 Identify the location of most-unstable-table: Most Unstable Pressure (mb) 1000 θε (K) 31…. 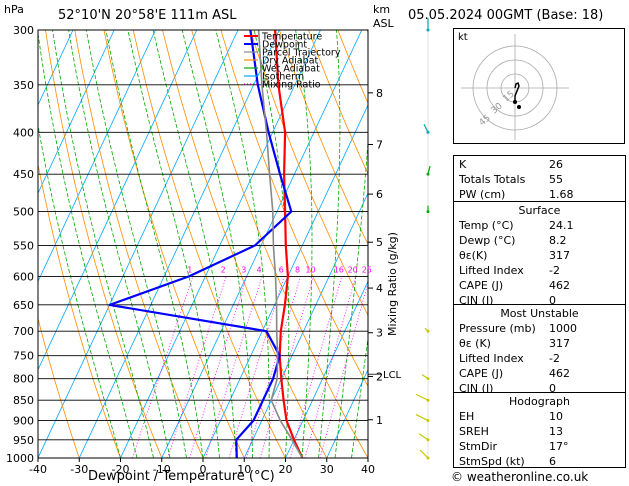
(539, 349).